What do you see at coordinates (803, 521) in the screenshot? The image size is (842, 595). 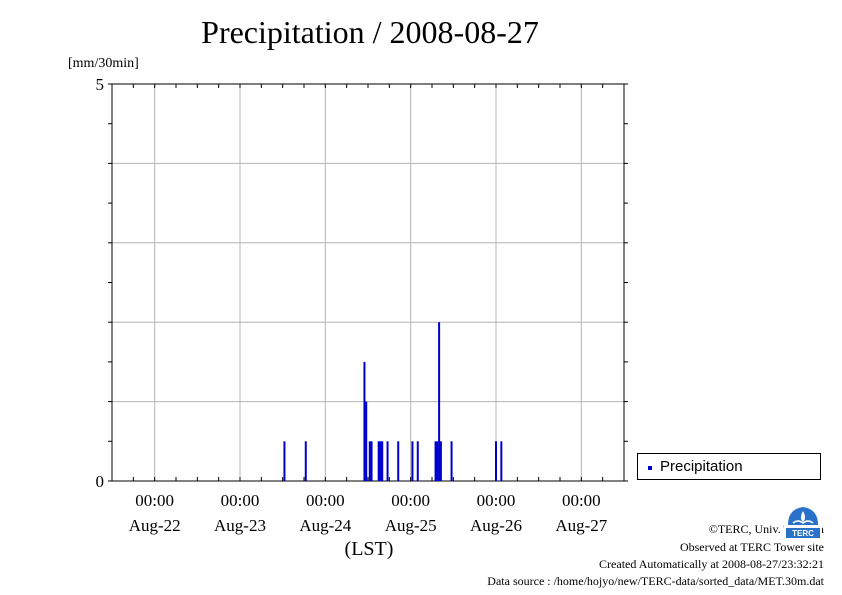 I see `terc-logo: TERC` at bounding box center [803, 521].